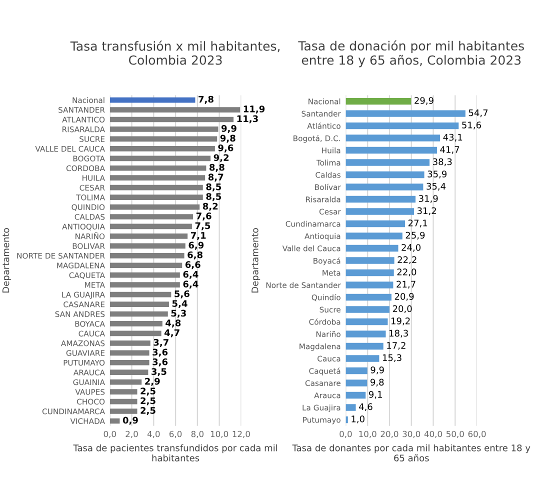 This screenshot has height=501, width=536. Describe the element at coordinates (377, 370) in the screenshot. I see `data-label: 9,9` at that location.